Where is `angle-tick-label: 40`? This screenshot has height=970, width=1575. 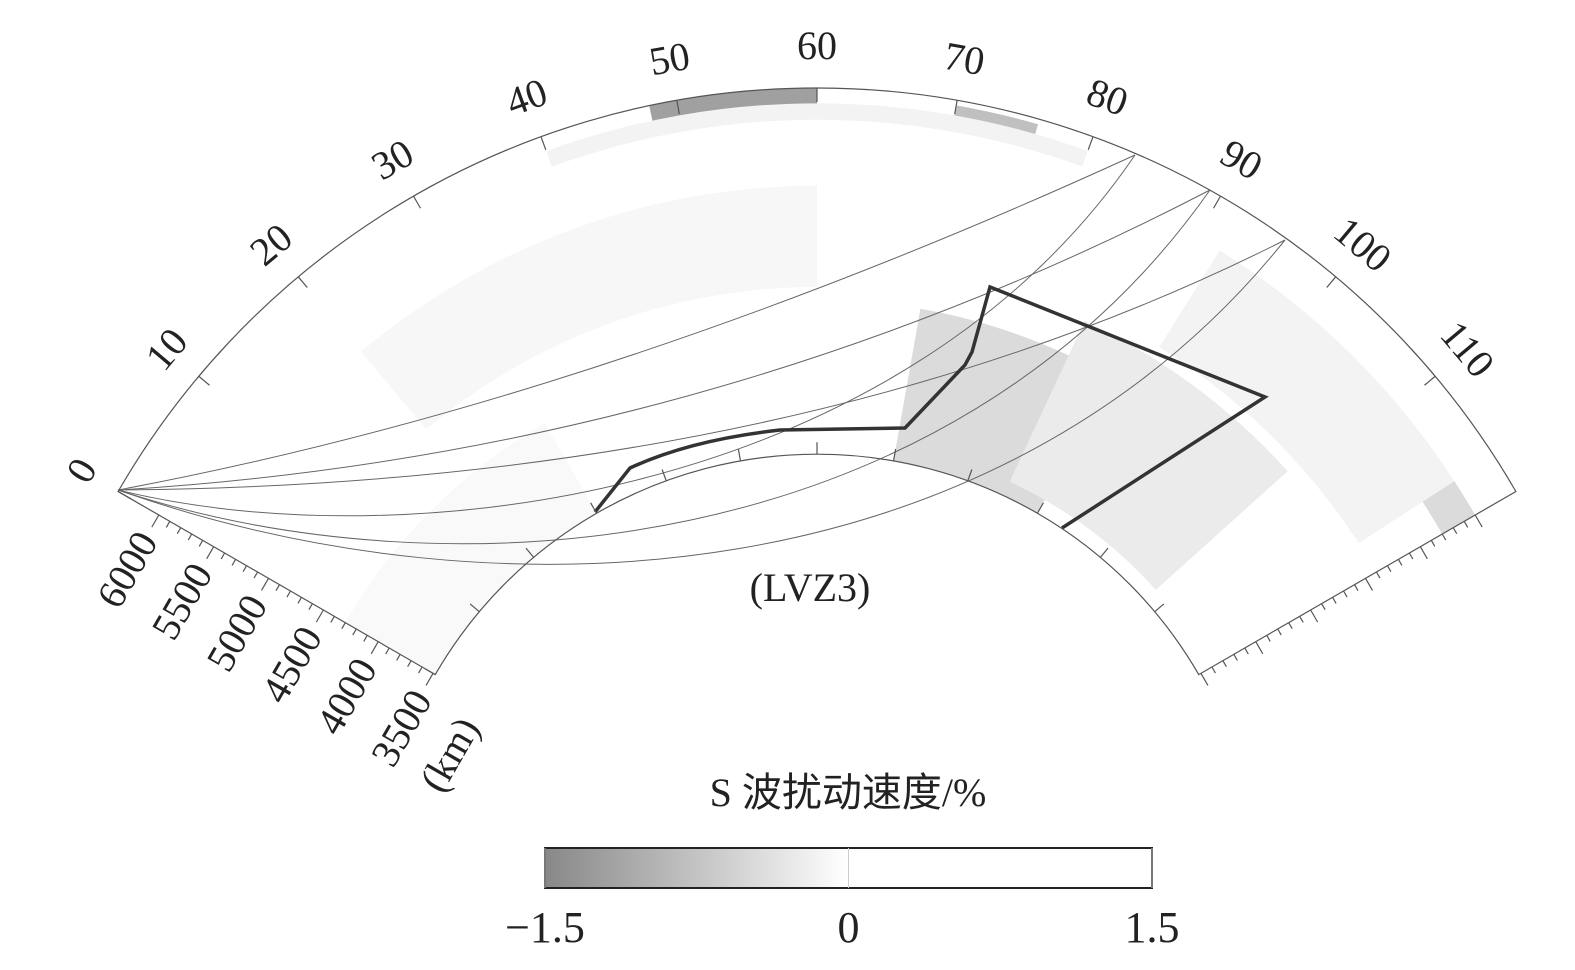
angle-tick-label: 40 is located at coordinates (526, 97).